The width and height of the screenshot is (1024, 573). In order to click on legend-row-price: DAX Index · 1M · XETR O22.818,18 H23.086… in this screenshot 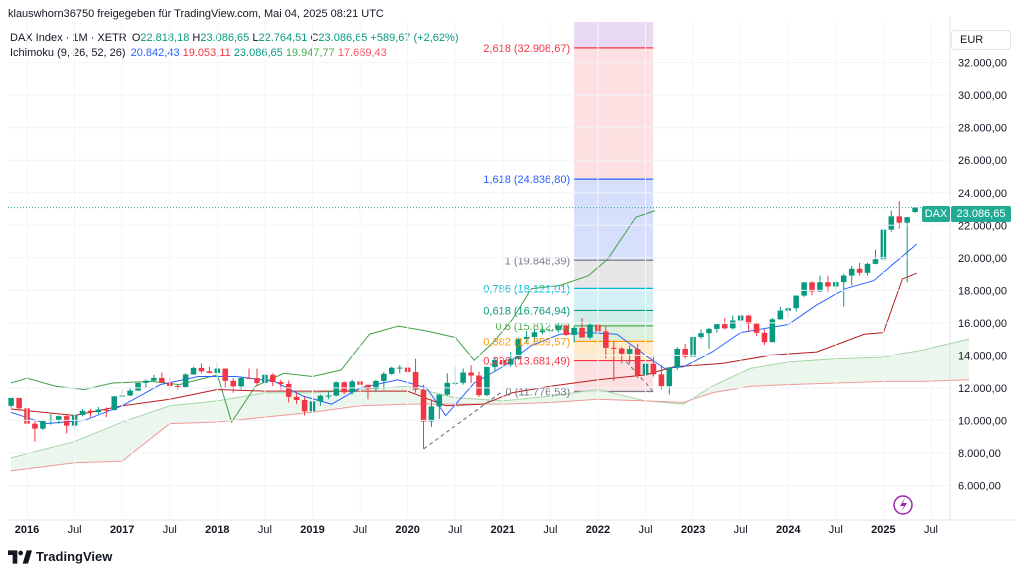, I will do `click(234, 38)`.